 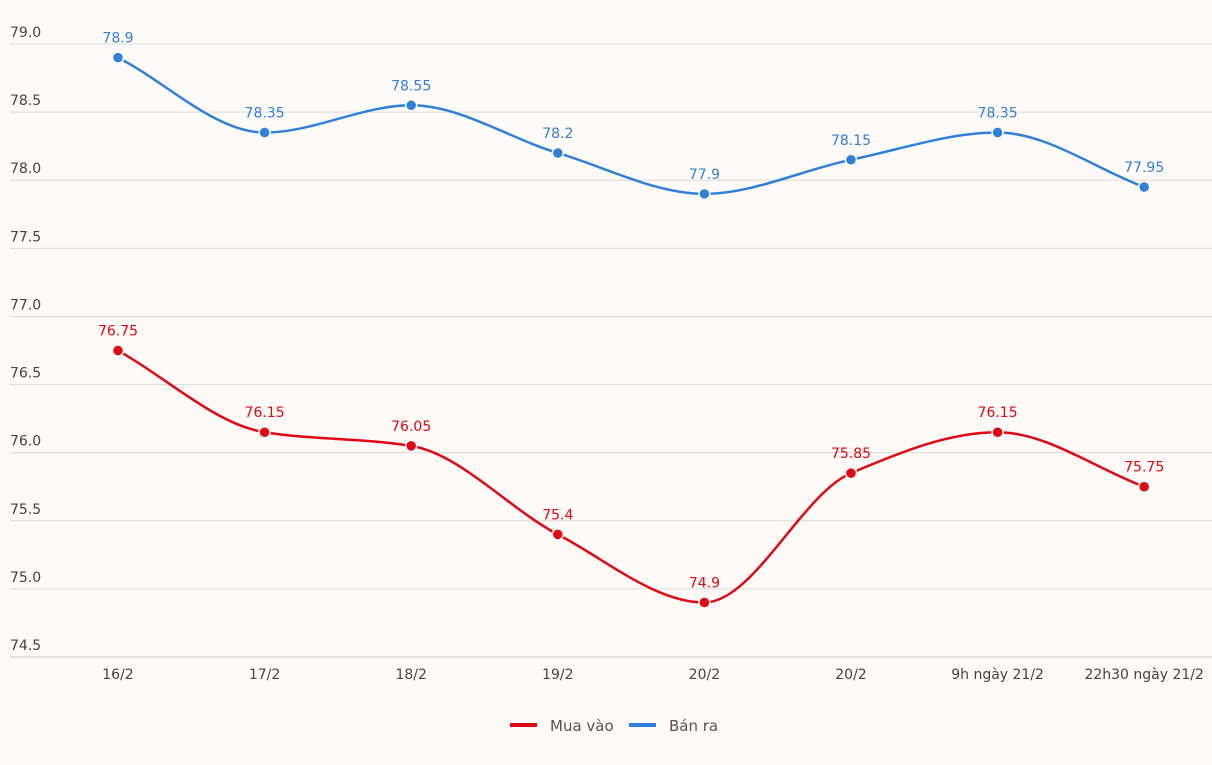 I want to click on y-tick-label: 76.0, so click(x=25, y=442).